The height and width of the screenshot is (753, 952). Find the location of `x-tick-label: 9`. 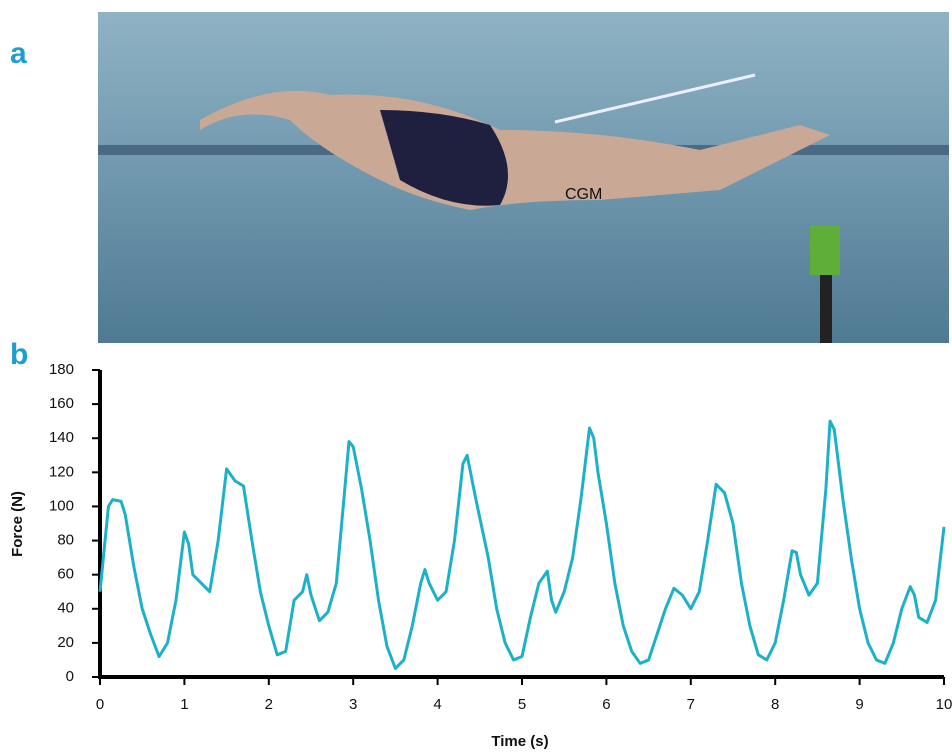

x-tick-label: 9 is located at coordinates (859, 704).